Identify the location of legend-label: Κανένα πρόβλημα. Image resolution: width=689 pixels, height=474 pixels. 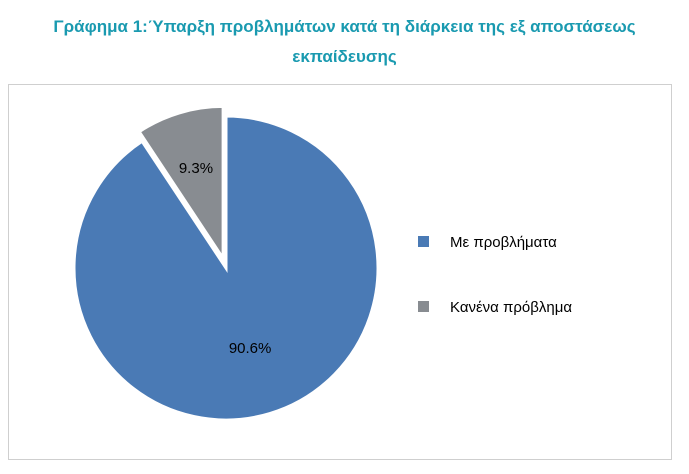
(511, 307).